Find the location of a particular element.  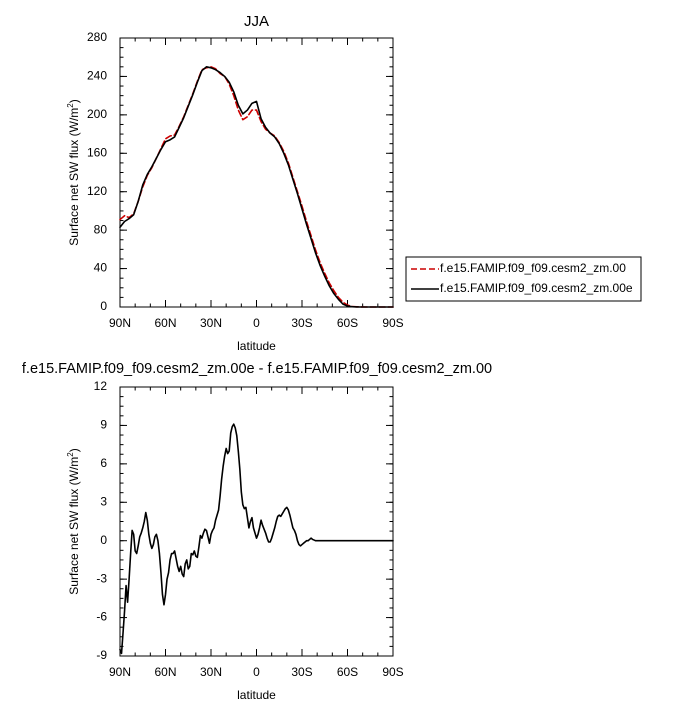

chart-2-y-tick-label: 3 is located at coordinates (103, 501).